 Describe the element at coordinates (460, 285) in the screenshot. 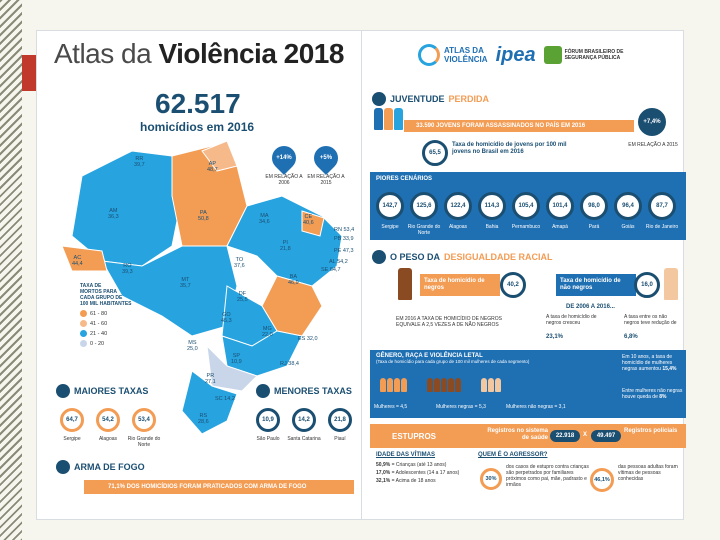

I see `black-rate-label: Taxa de homicídio de negros` at that location.